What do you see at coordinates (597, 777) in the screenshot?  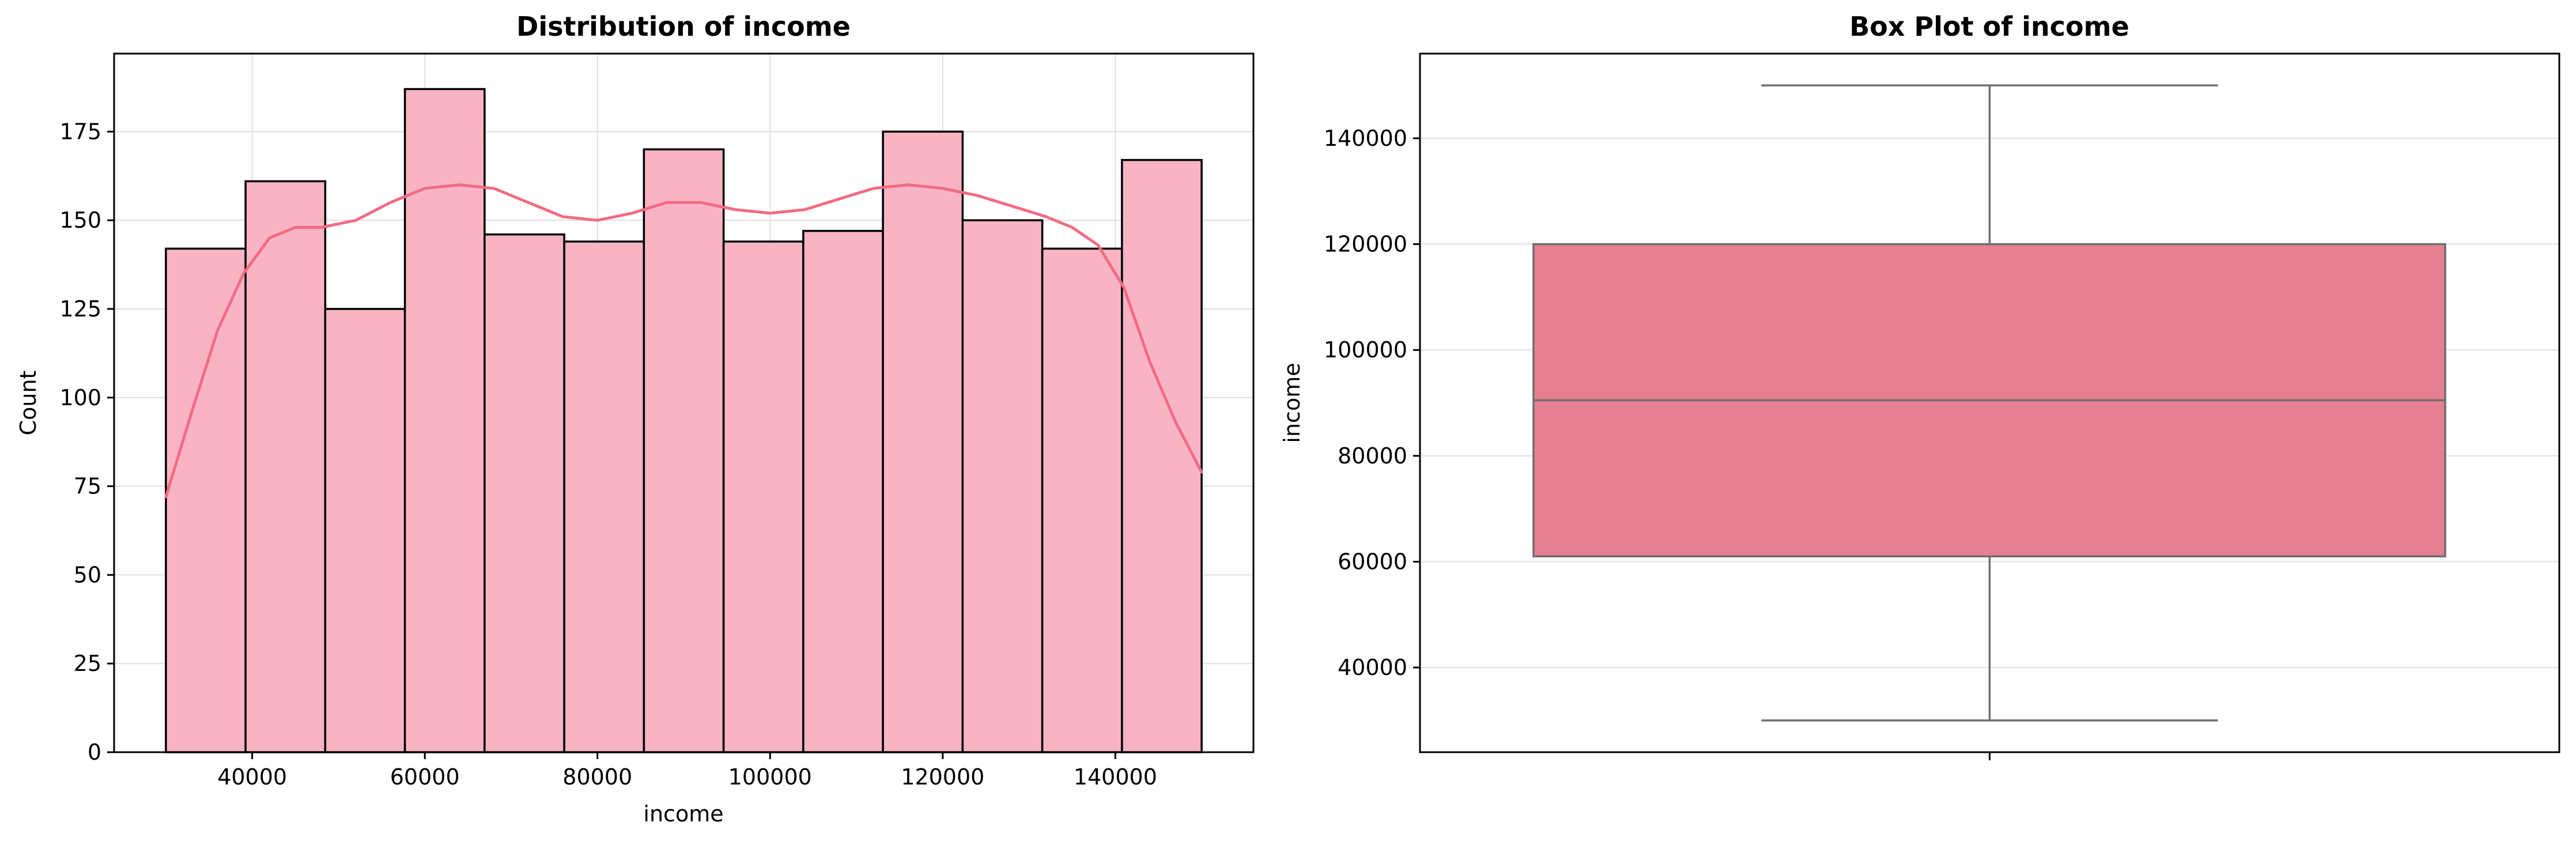 I see `histogram-x-tick-label: 80000` at bounding box center [597, 777].